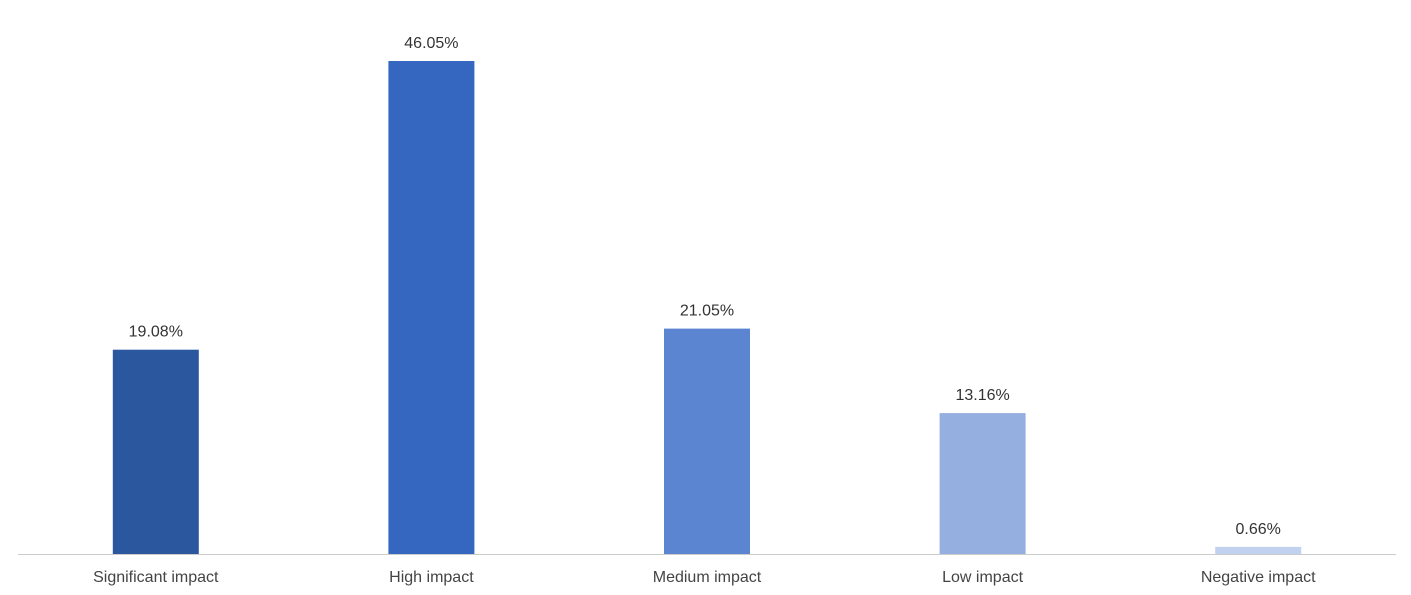  I want to click on category-label-high-impact: High impact, so click(431, 577).